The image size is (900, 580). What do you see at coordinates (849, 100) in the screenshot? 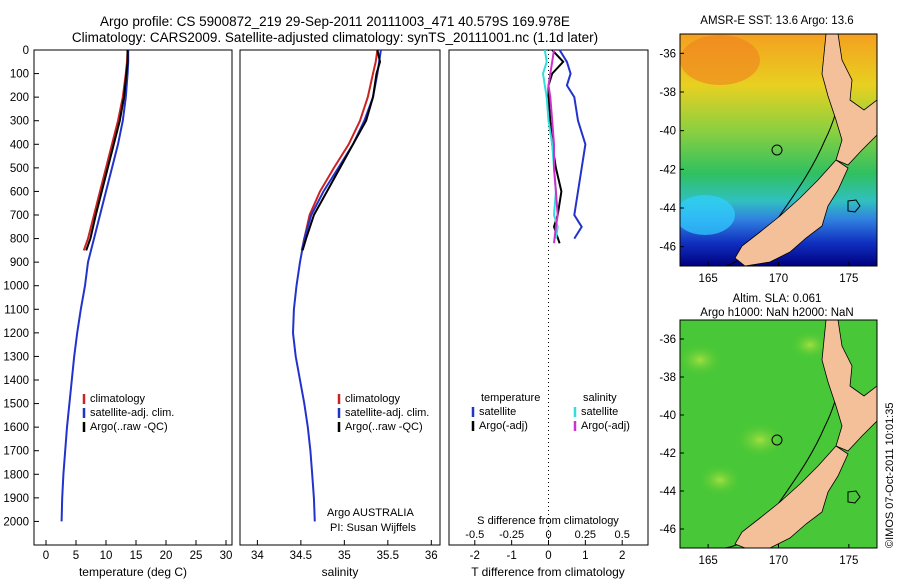
I see `north-island` at bounding box center [849, 100].